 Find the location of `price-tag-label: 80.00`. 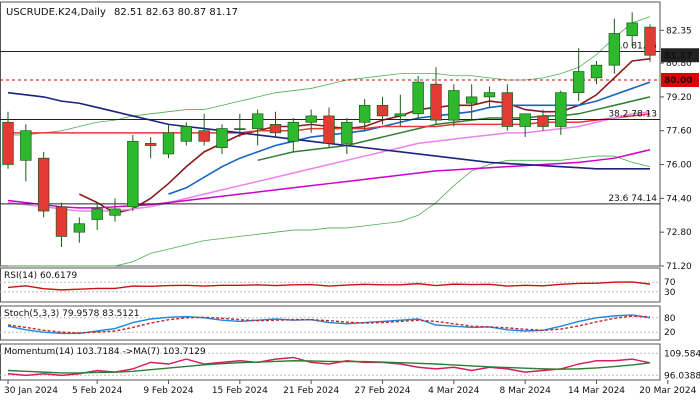

price-tag-label: 80.00 is located at coordinates (678, 81).